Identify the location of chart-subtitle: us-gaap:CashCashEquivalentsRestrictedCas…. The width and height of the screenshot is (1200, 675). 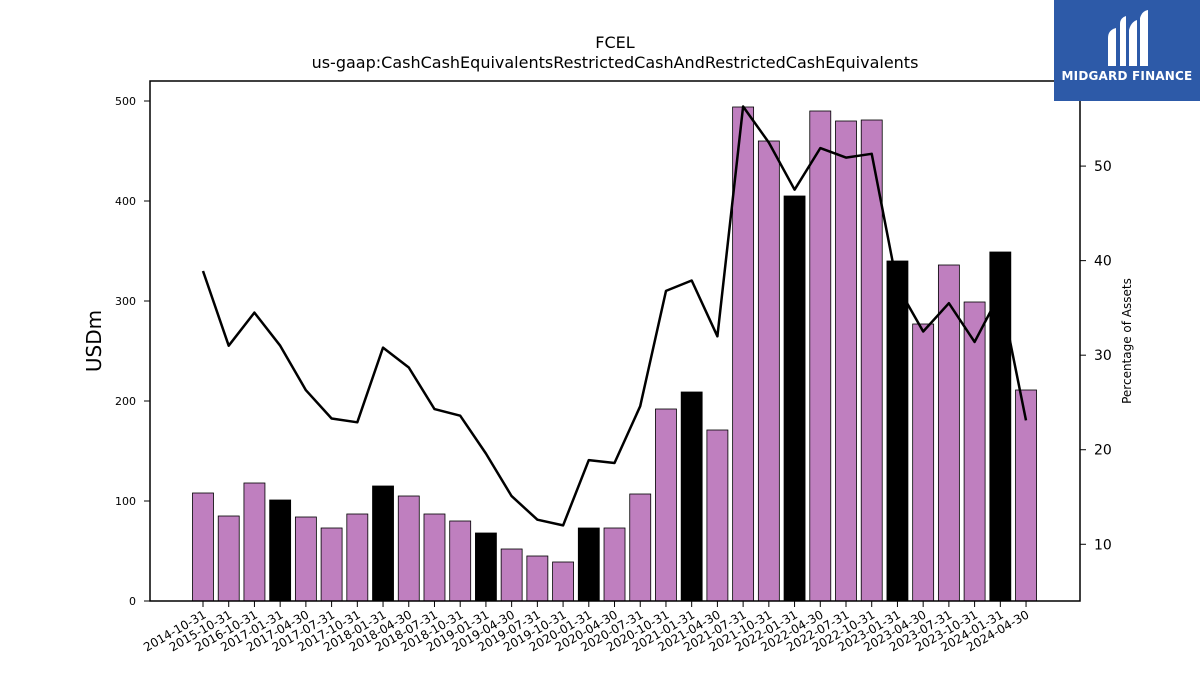
(615, 62).